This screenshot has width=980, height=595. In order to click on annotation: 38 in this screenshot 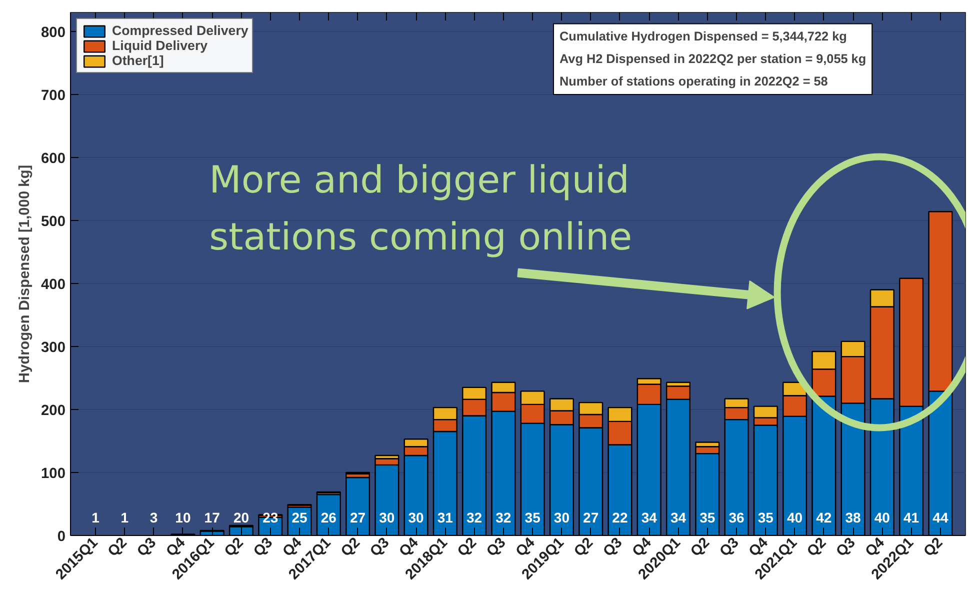, I will do `click(853, 518)`.